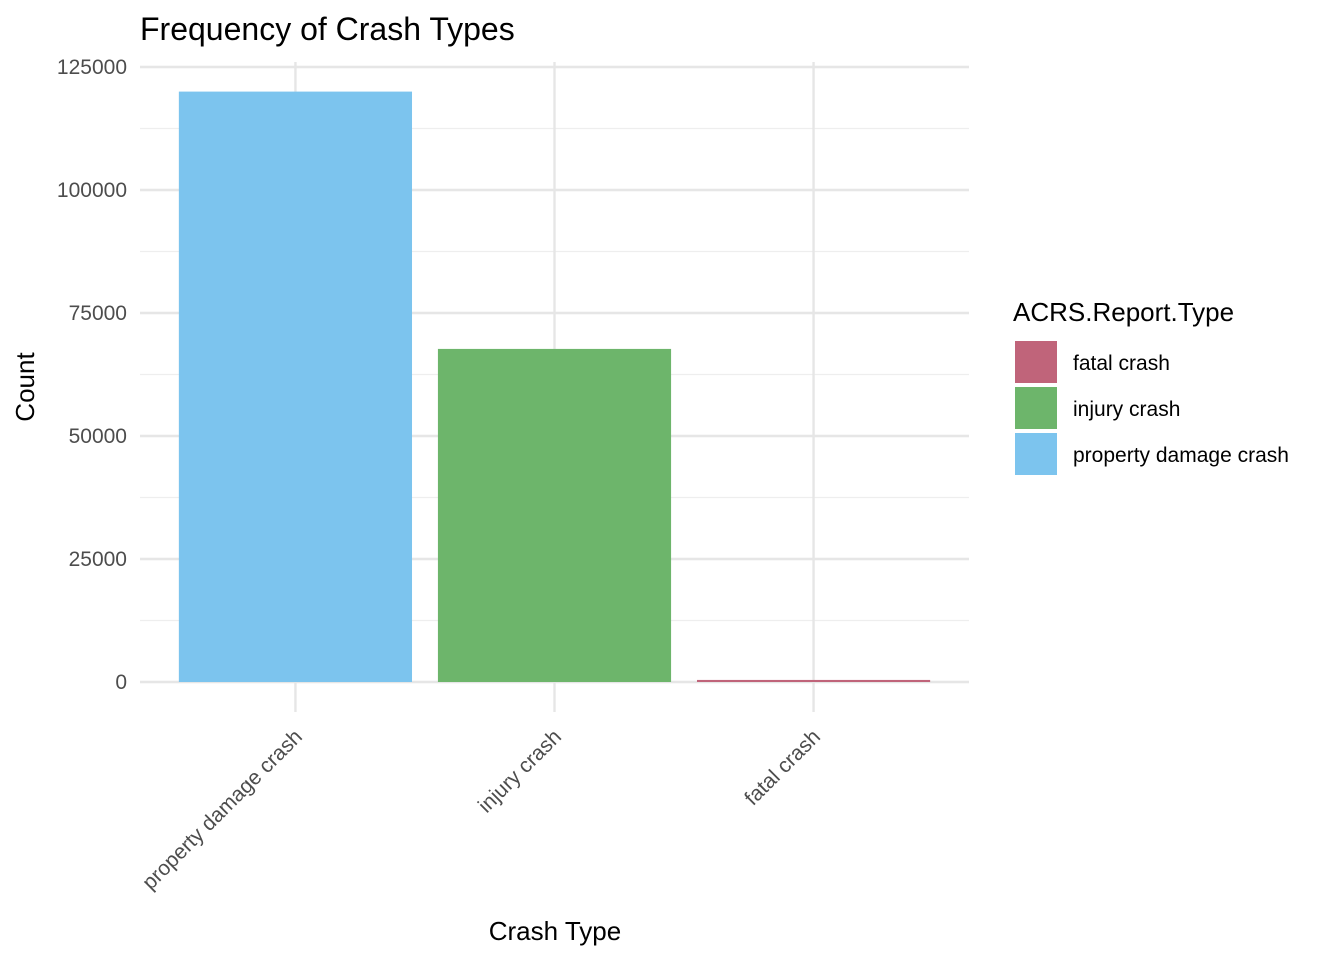  What do you see at coordinates (92, 375) in the screenshot?
I see `y-axis-ticks: 0 25000 50000 75000 100000 125000` at bounding box center [92, 375].